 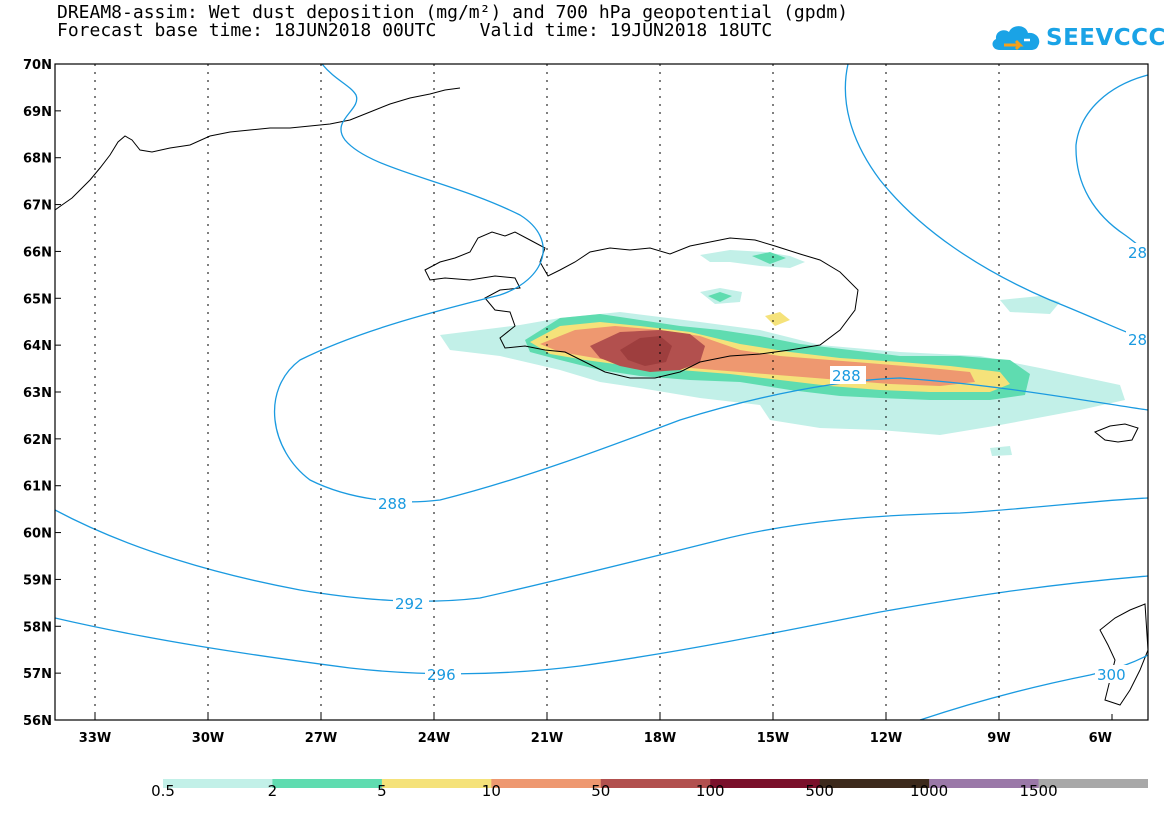 I want to click on lon-label: 15W, so click(x=773, y=738).